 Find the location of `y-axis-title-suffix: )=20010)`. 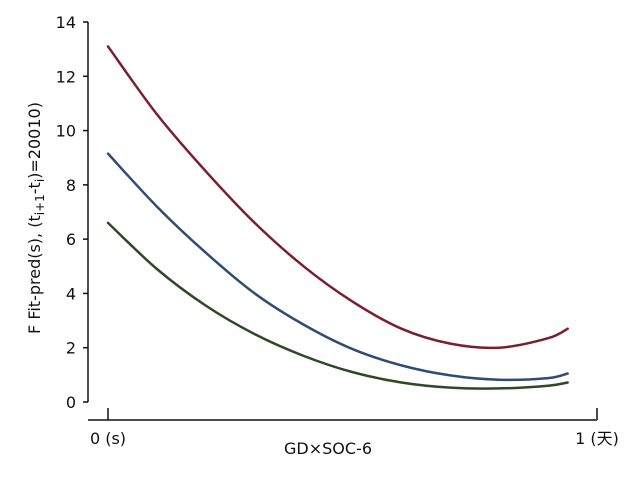

y-axis-title-suffix: )=20010) is located at coordinates (34, 140).